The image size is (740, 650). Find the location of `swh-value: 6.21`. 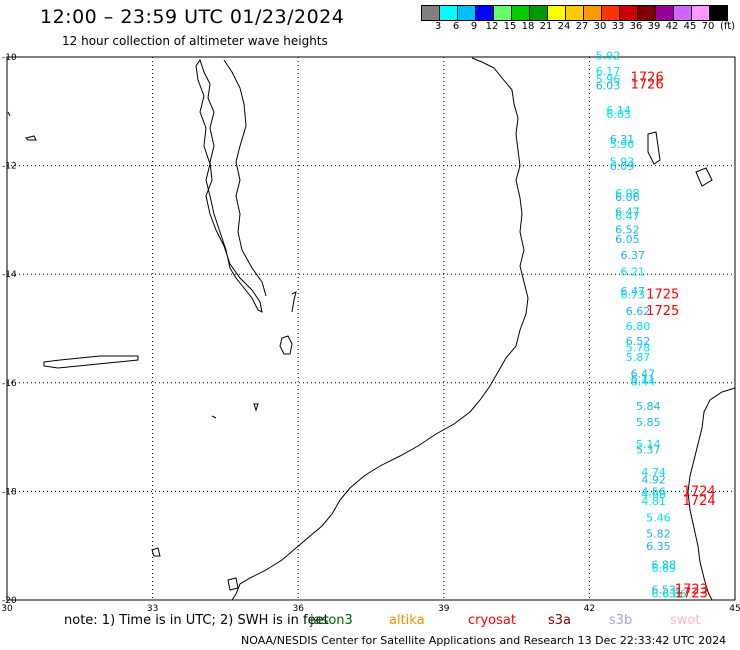

swh-value: 6.21 is located at coordinates (632, 271).